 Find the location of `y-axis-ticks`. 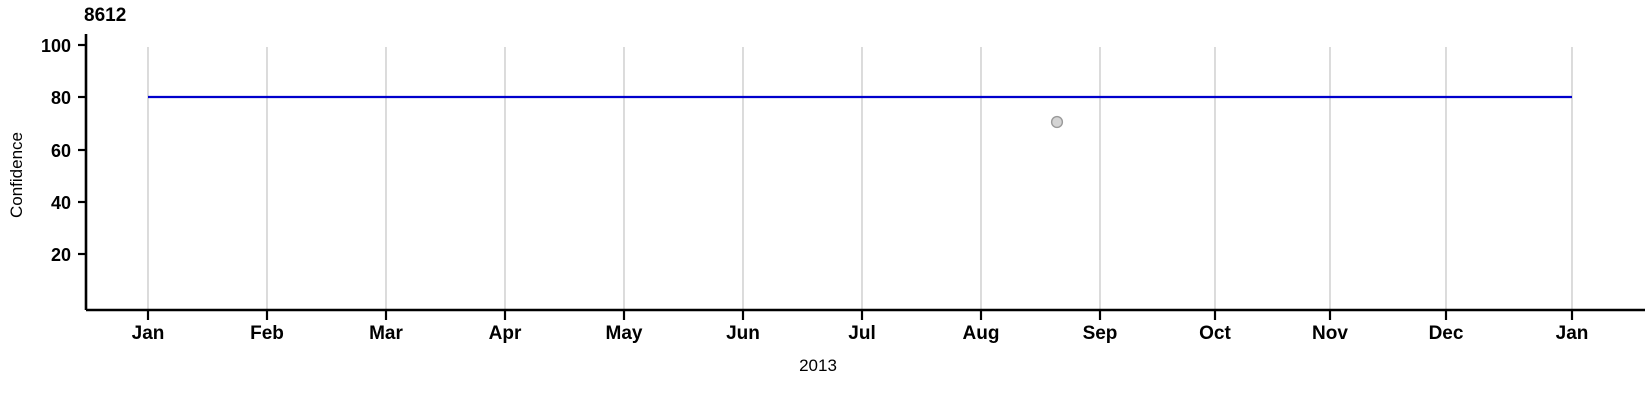

y-axis-ticks is located at coordinates (82, 149).